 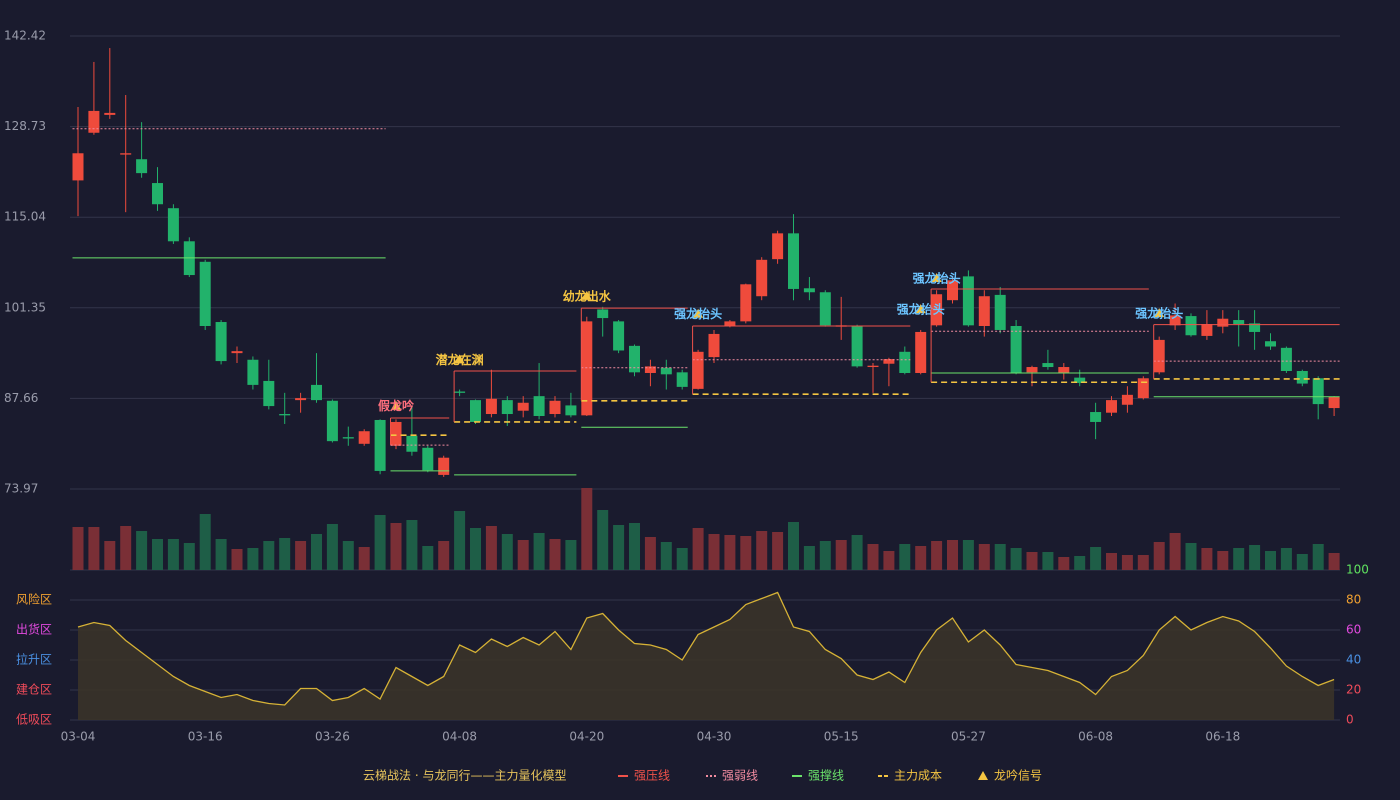 I want to click on legend-label: 主力成本, so click(x=918, y=776).